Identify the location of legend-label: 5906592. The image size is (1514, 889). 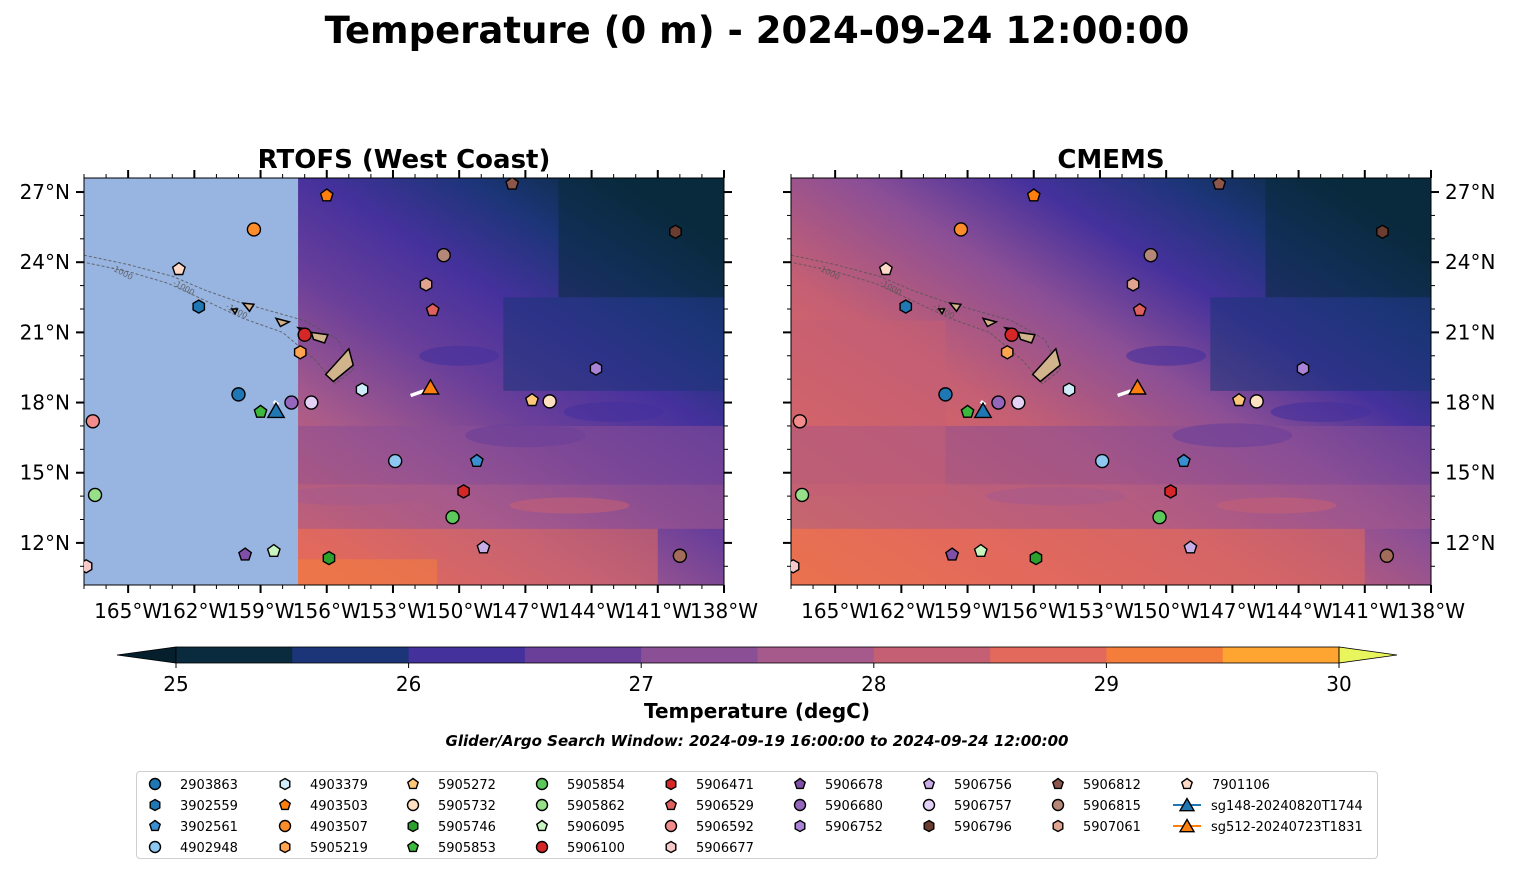
(725, 827).